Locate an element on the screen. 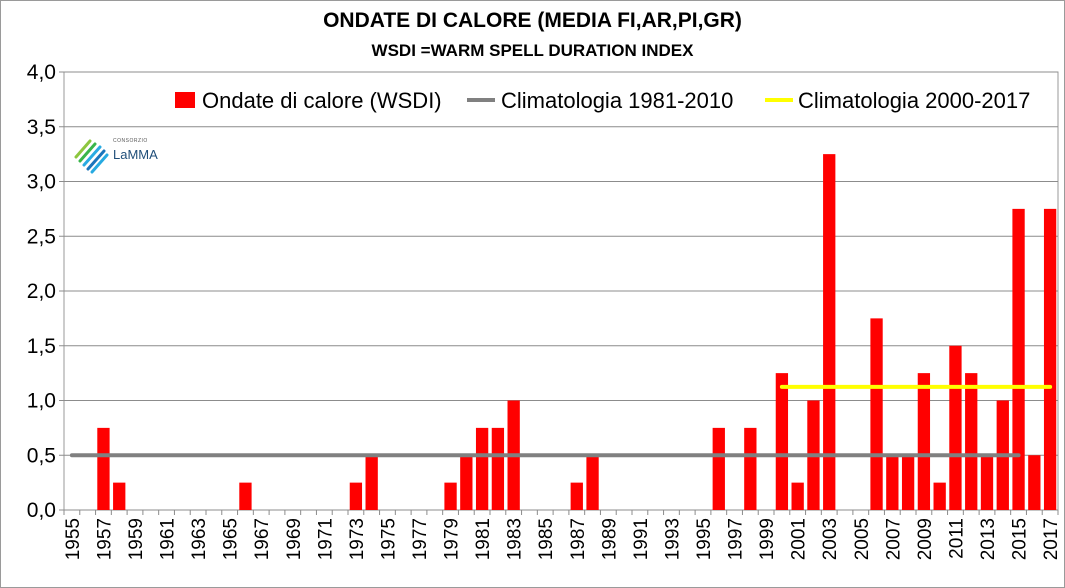 The height and width of the screenshot is (588, 1065). x-tick-label: 1985 is located at coordinates (546, 539).